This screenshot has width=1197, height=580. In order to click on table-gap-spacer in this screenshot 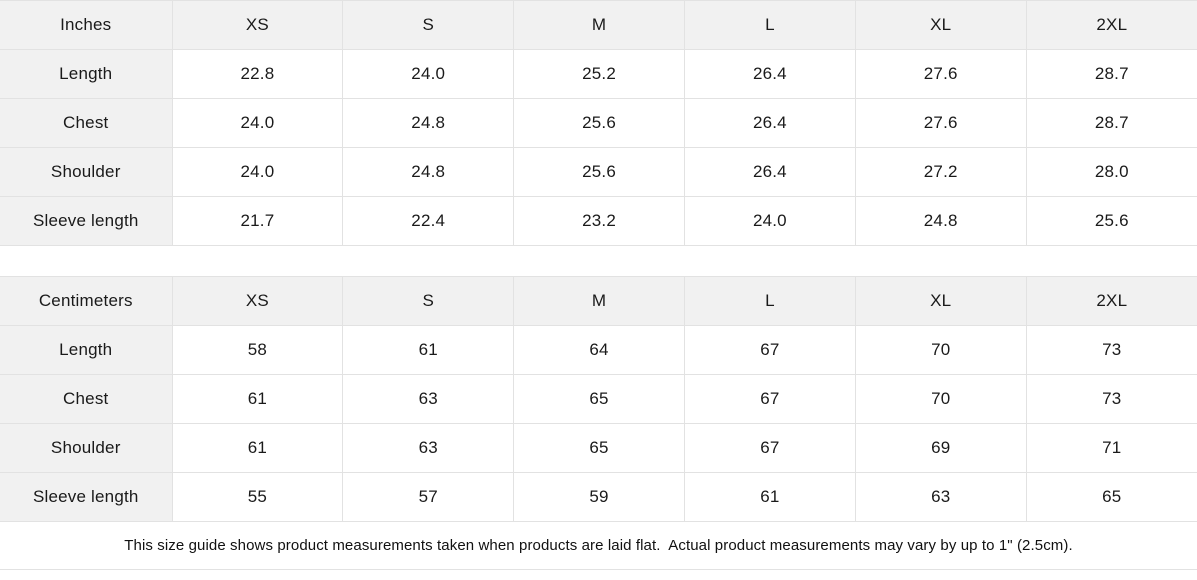, I will do `click(598, 261)`.